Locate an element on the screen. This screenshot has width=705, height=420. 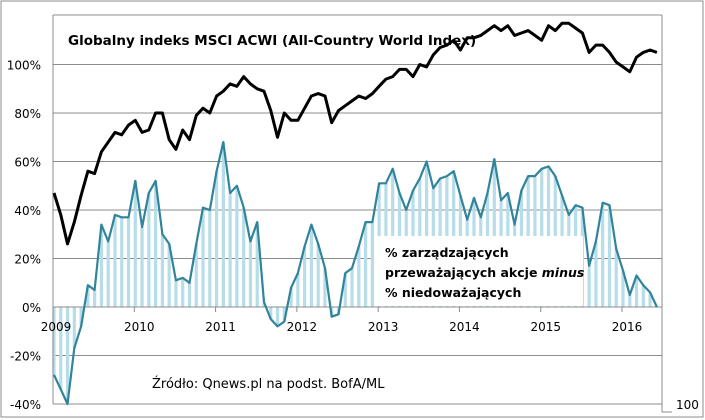
x-tick-label: 2010 is located at coordinates (139, 327).